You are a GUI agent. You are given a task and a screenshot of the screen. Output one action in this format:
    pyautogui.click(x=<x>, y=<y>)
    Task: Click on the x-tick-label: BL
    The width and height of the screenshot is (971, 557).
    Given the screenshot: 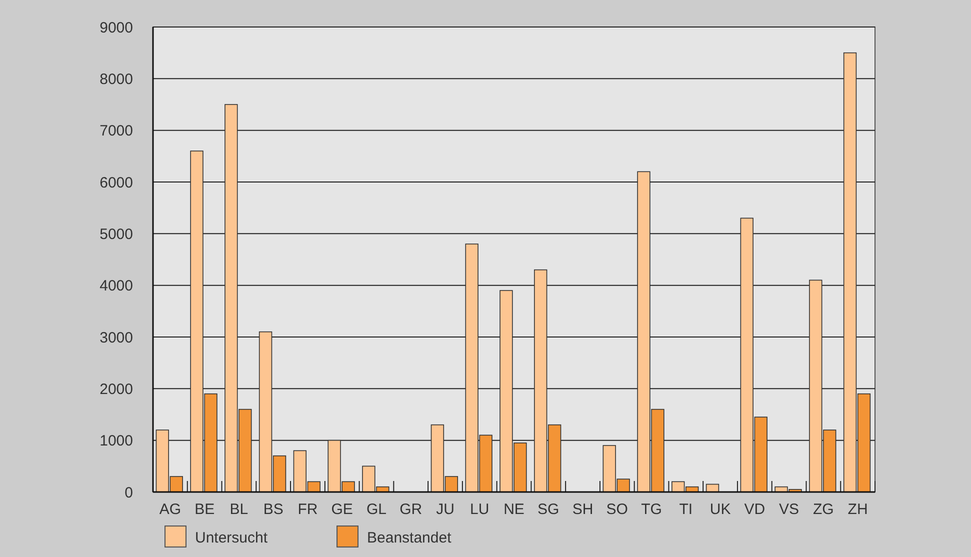 What is the action you would take?
    pyautogui.click(x=239, y=509)
    